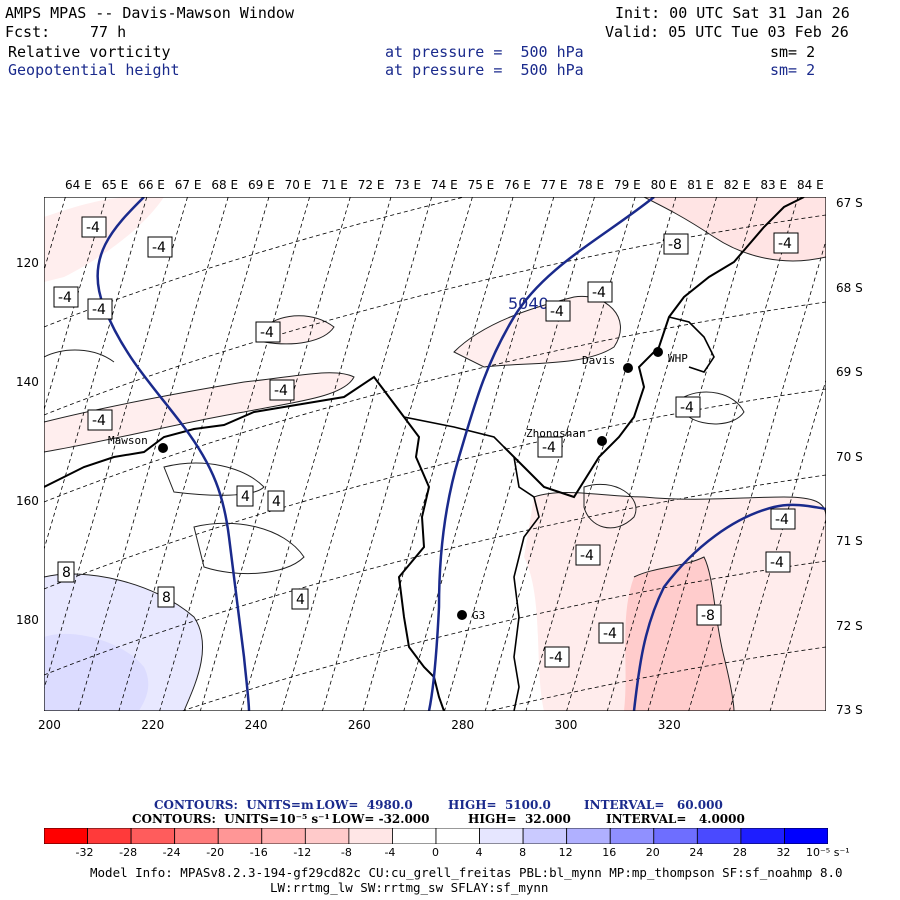  What do you see at coordinates (153, 725) in the screenshot?
I see `x-tick: 220` at bounding box center [153, 725].